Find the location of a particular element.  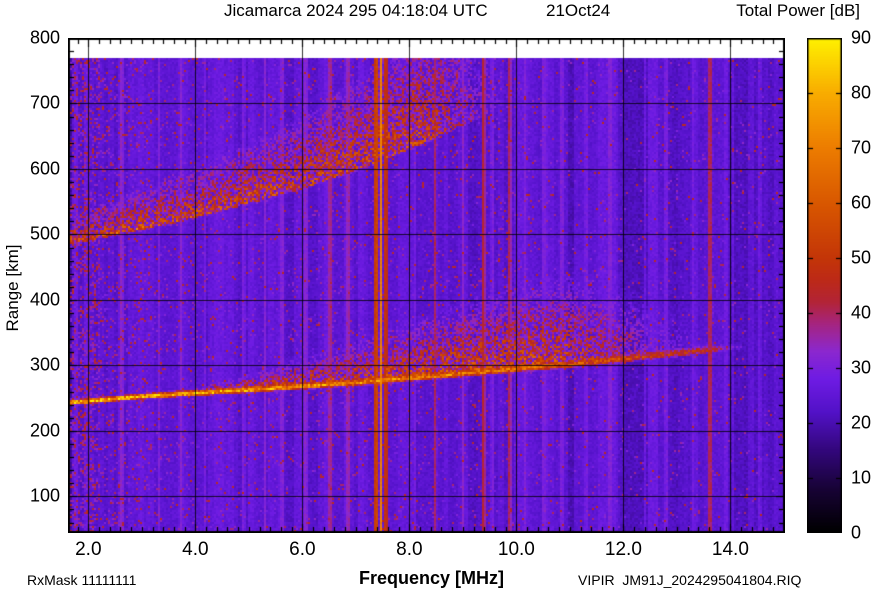

colorbar-tick-label: 60 is located at coordinates (861, 202).